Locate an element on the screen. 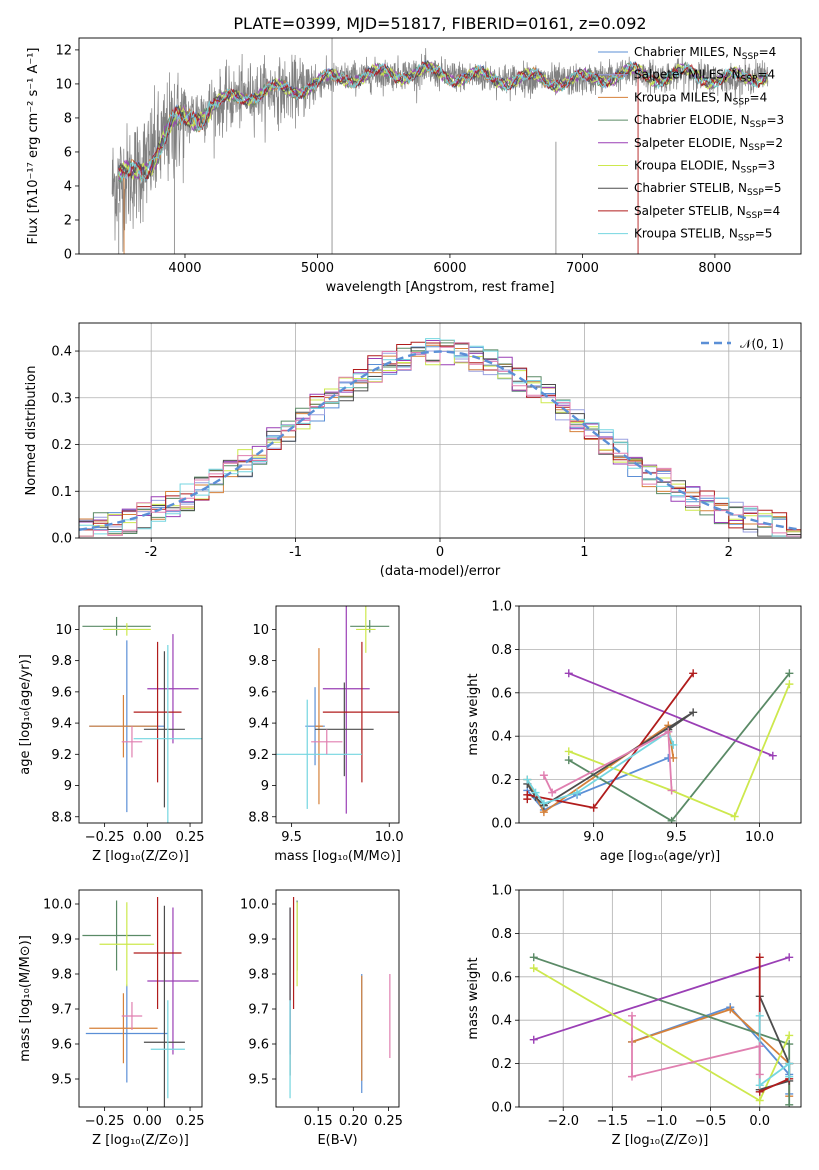  y-tick-label: 9.4 is located at coordinates (258, 724).